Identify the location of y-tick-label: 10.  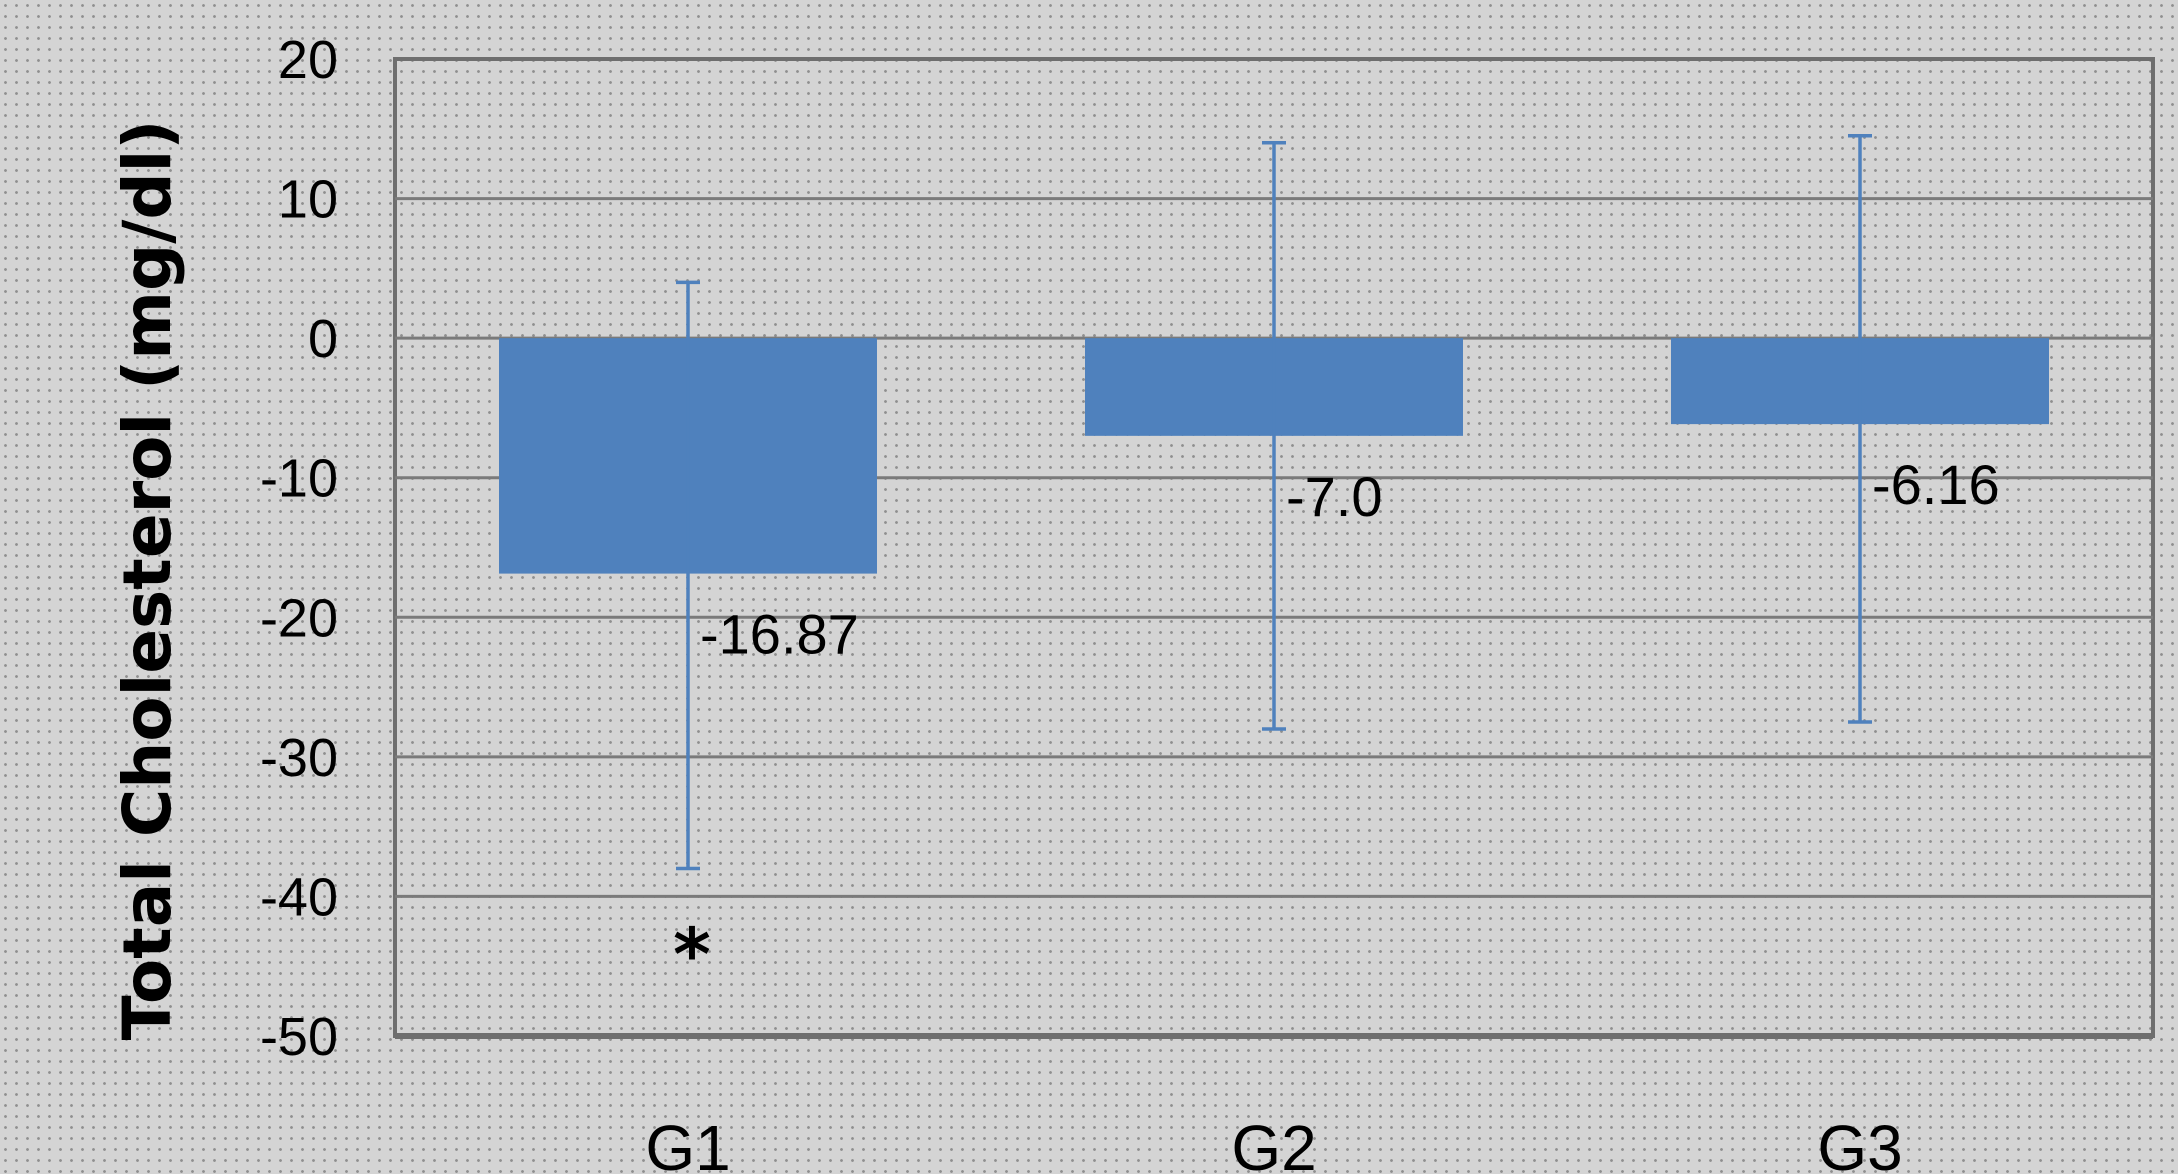
(308, 200).